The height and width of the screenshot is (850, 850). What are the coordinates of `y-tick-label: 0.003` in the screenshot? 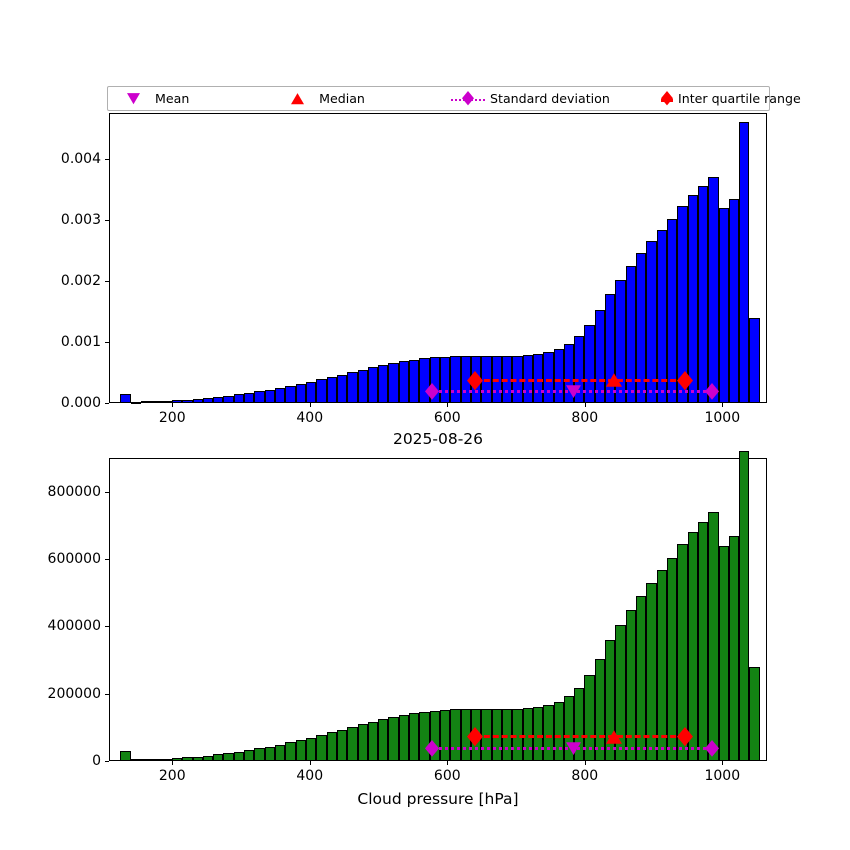 It's located at (80, 219).